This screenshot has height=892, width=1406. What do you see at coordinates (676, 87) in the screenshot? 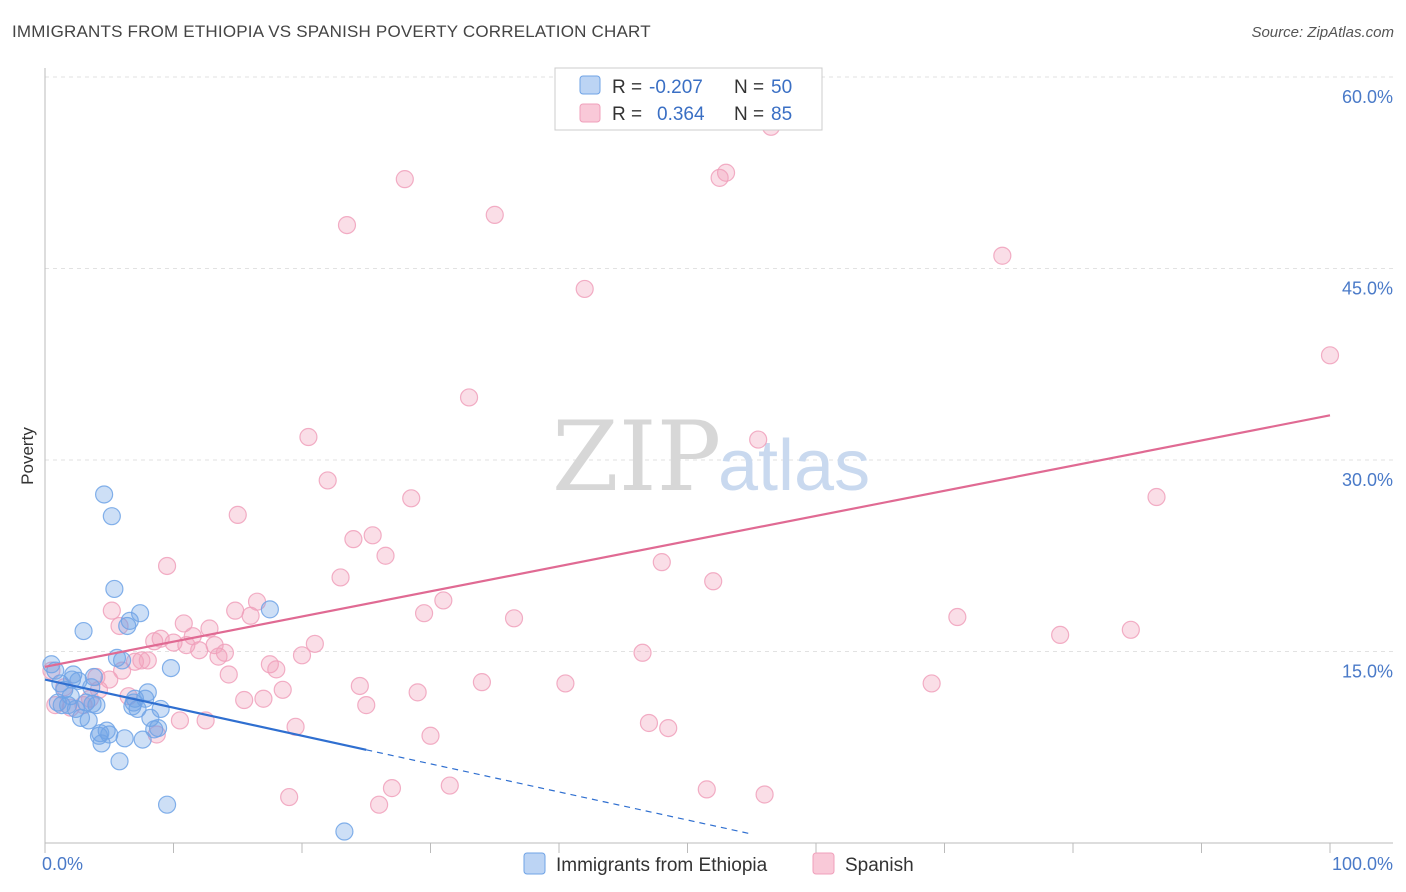
I see `legend-r-value-ethiopia: -0.207` at bounding box center [676, 87].